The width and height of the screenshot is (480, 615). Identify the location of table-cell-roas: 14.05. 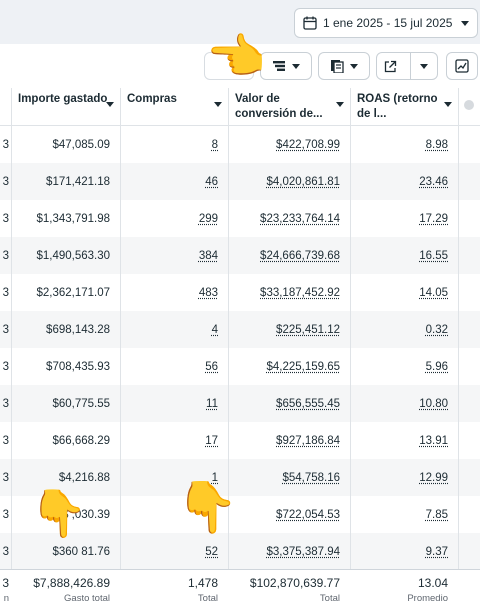
(404, 292).